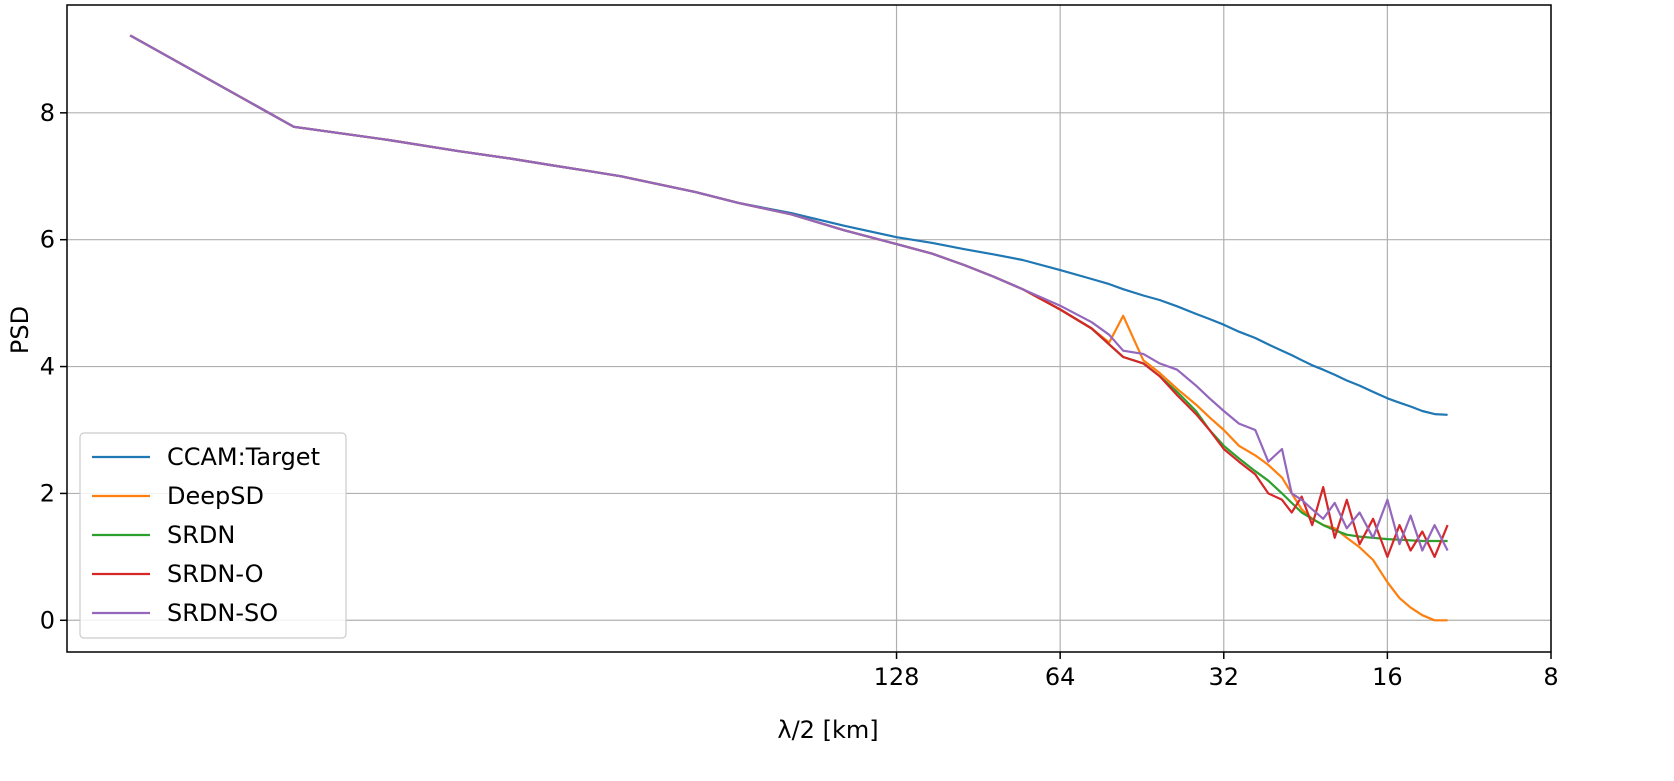  What do you see at coordinates (897, 677) in the screenshot?
I see `x-tick-label: 128` at bounding box center [897, 677].